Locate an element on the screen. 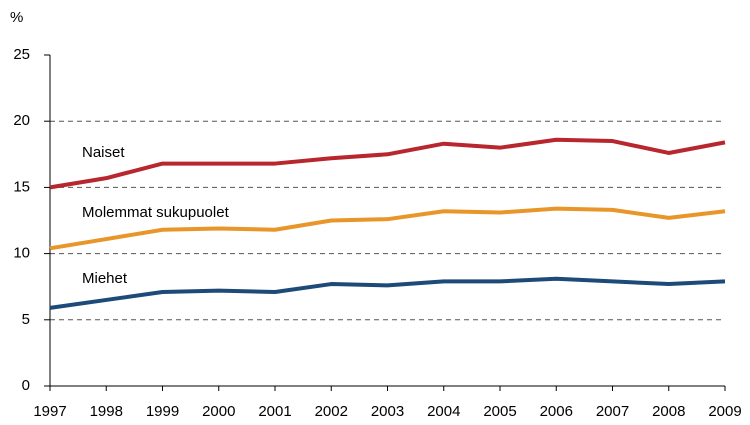 The height and width of the screenshot is (425, 750). x-tick-label: 2006 is located at coordinates (556, 411).